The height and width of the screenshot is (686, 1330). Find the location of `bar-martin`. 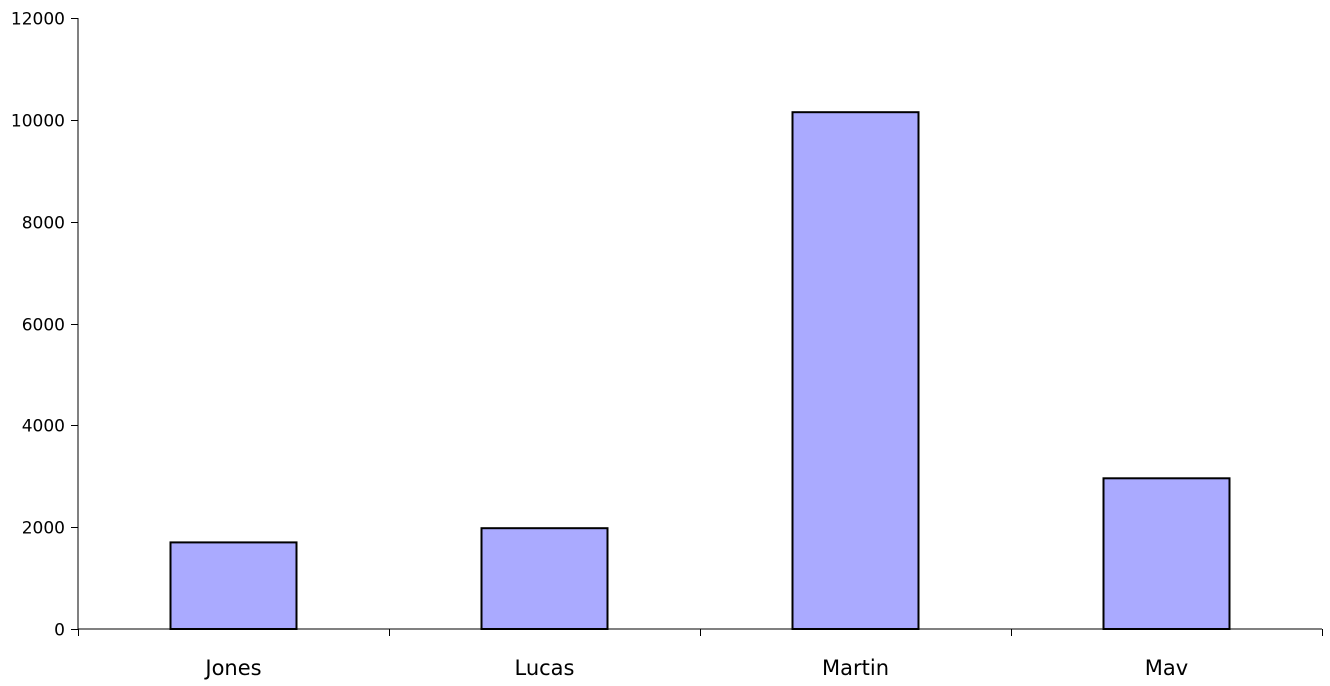

bar-martin is located at coordinates (855, 370).